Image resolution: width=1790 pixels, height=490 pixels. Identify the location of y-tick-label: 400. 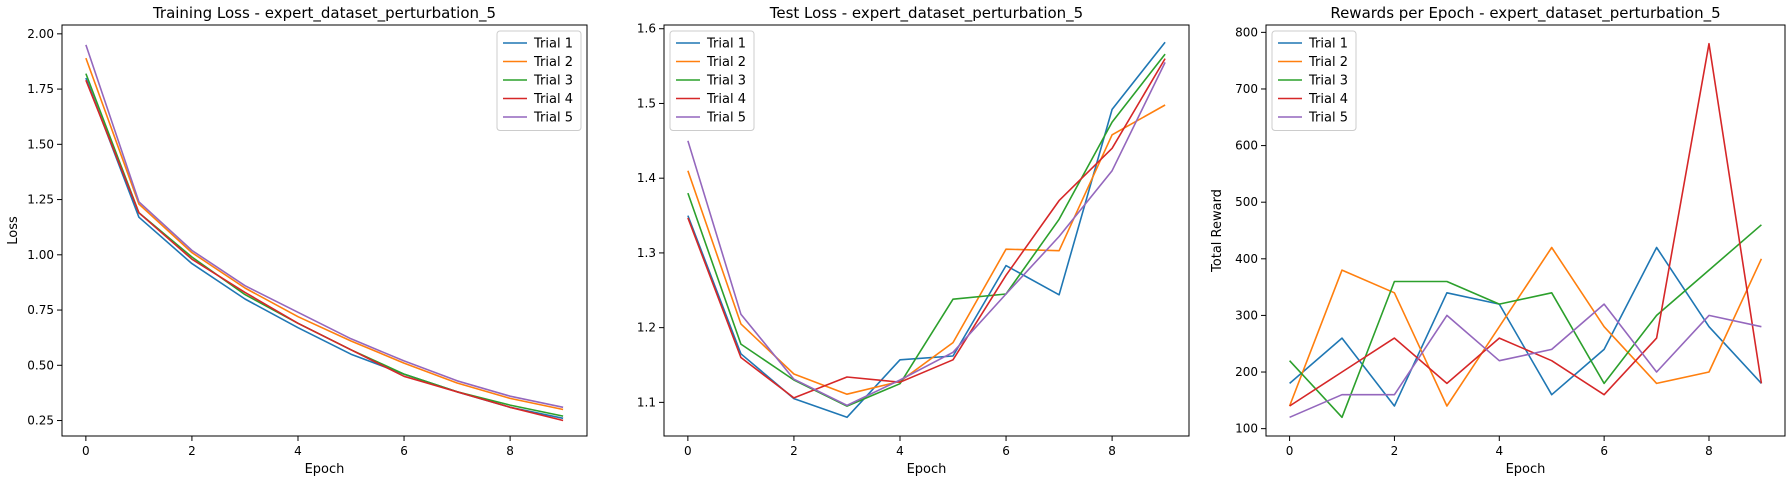
(1246, 259).